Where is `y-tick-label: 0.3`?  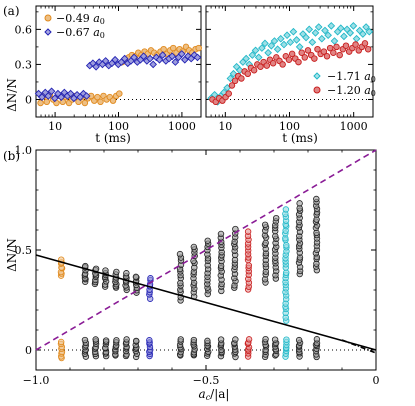 y-tick-label: 0.3 is located at coordinates (24, 64).